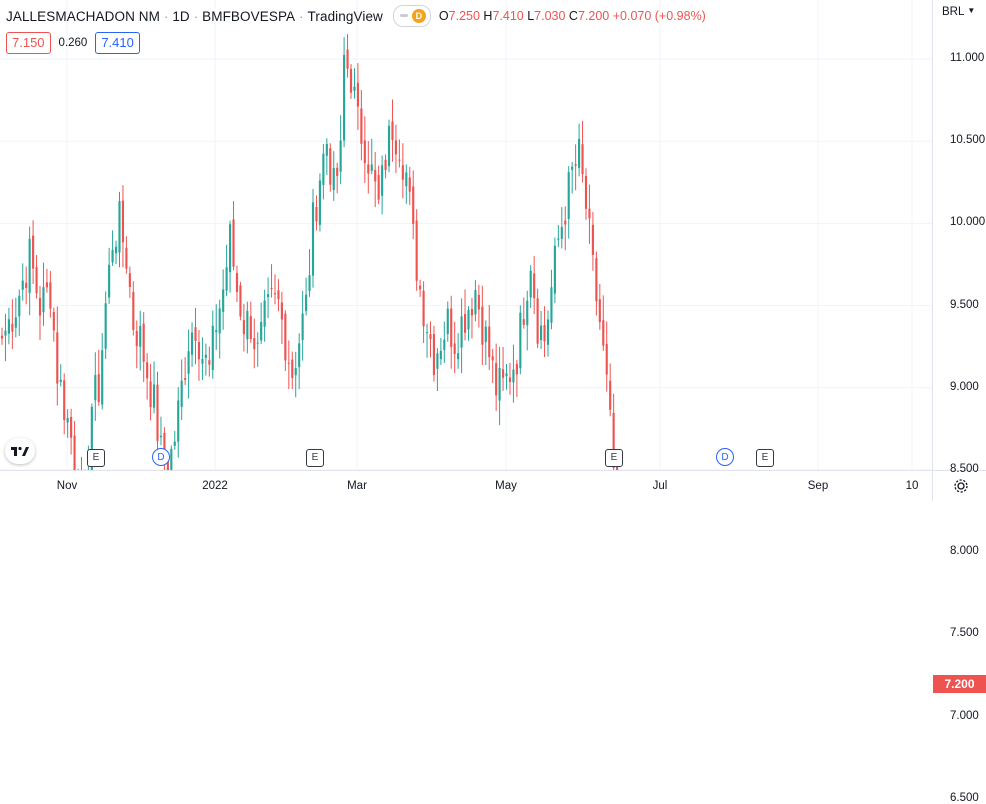 This screenshot has height=804, width=986. Describe the element at coordinates (959, 235) in the screenshot. I see `price-axis` at that location.